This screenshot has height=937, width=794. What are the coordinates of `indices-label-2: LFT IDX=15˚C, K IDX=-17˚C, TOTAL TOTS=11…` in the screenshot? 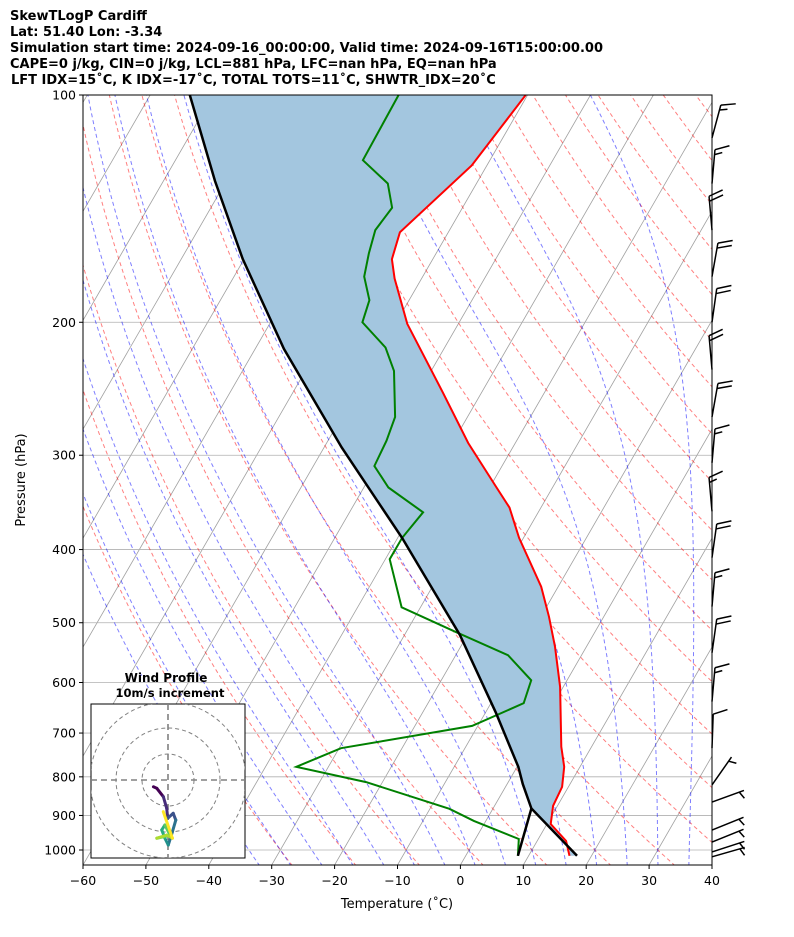 It's located at (253, 80).